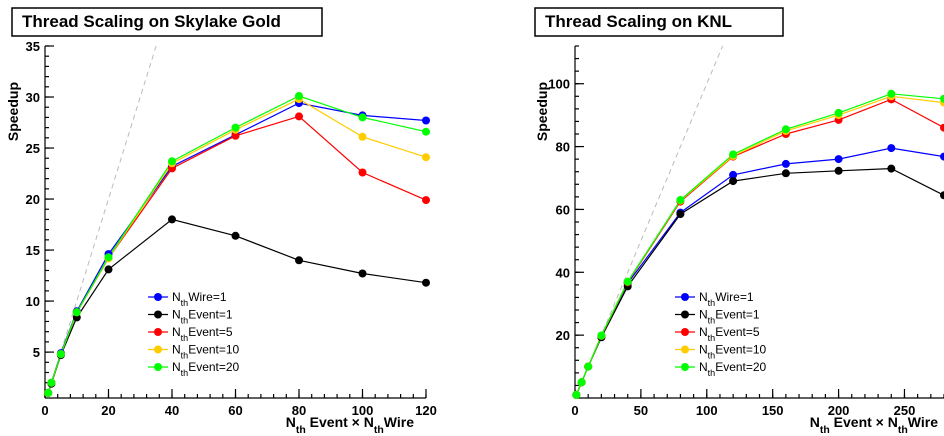 The height and width of the screenshot is (436, 944). What do you see at coordinates (108, 410) in the screenshot?
I see `x-tick-label: 20` at bounding box center [108, 410].